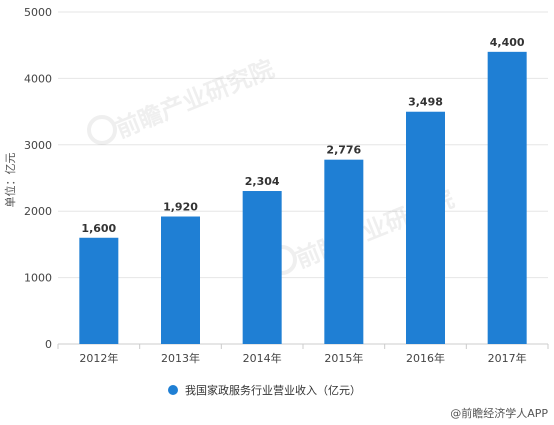 This screenshot has width=554, height=425. I want to click on x-tick-label: 2013年, so click(180, 358).